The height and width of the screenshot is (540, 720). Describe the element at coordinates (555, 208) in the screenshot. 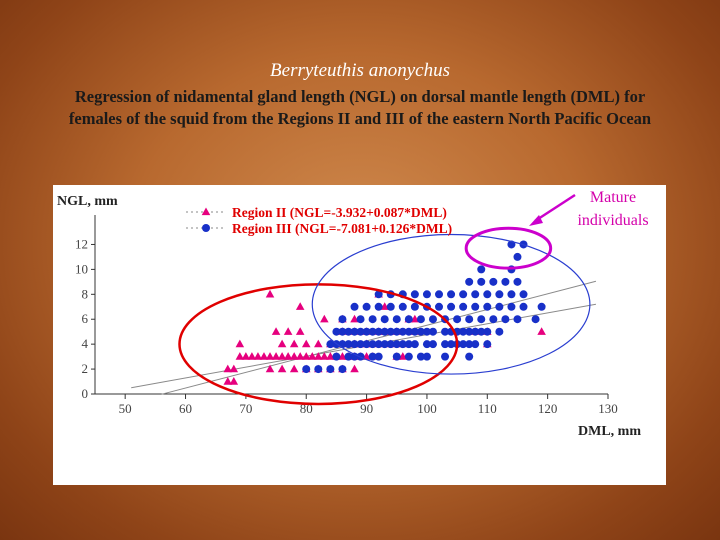

I see `annotation-arrow` at that location.